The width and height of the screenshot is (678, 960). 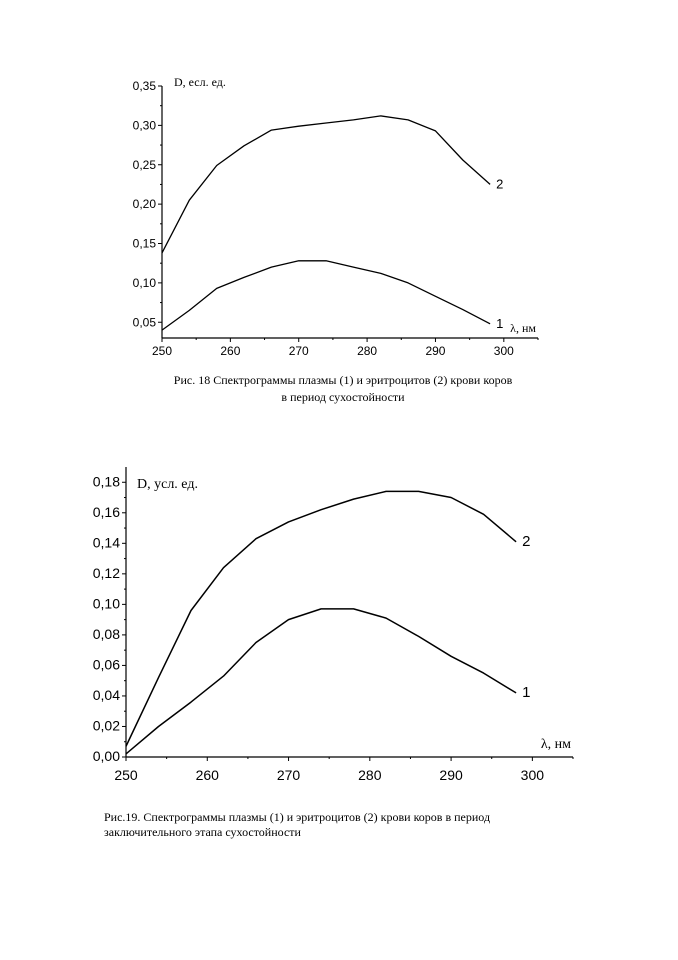 What do you see at coordinates (202, 832) in the screenshot?
I see `chart-2-caption-line-2: заключительного этапа сухостойности` at bounding box center [202, 832].